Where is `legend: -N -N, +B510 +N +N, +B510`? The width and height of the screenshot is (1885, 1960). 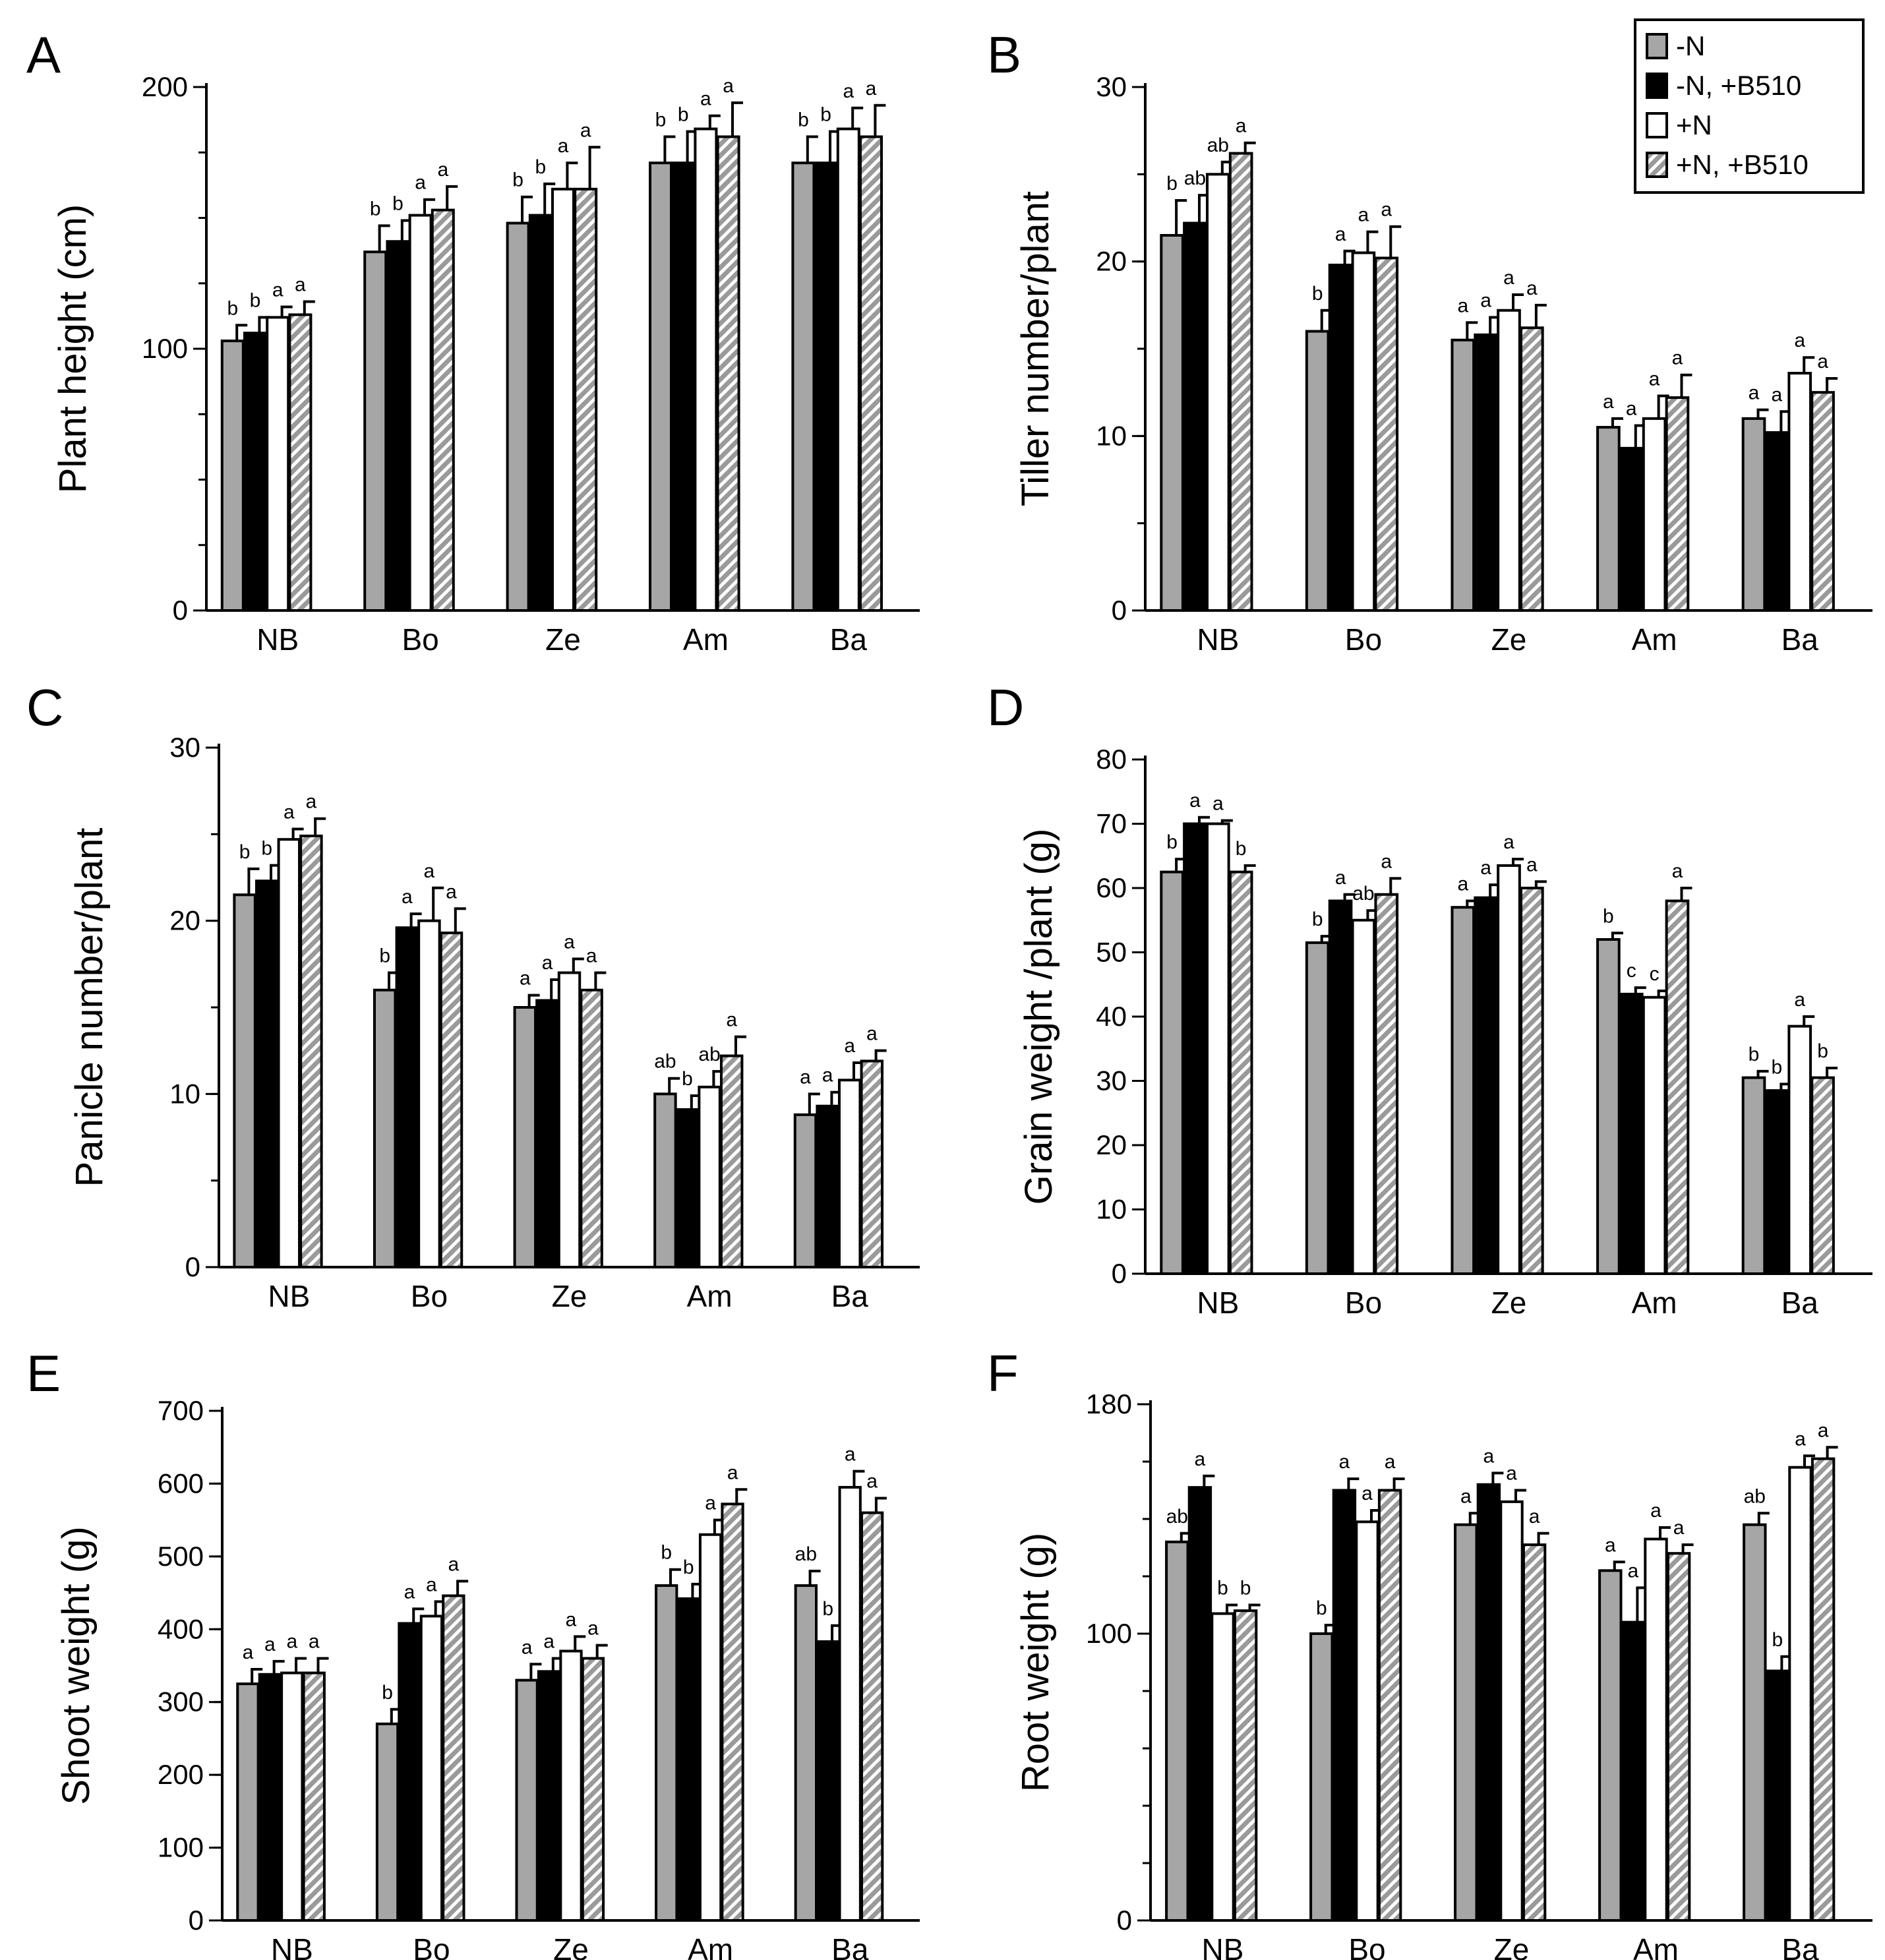
legend: -N -N, +B510 +N +N, +B510 is located at coordinates (1749, 106).